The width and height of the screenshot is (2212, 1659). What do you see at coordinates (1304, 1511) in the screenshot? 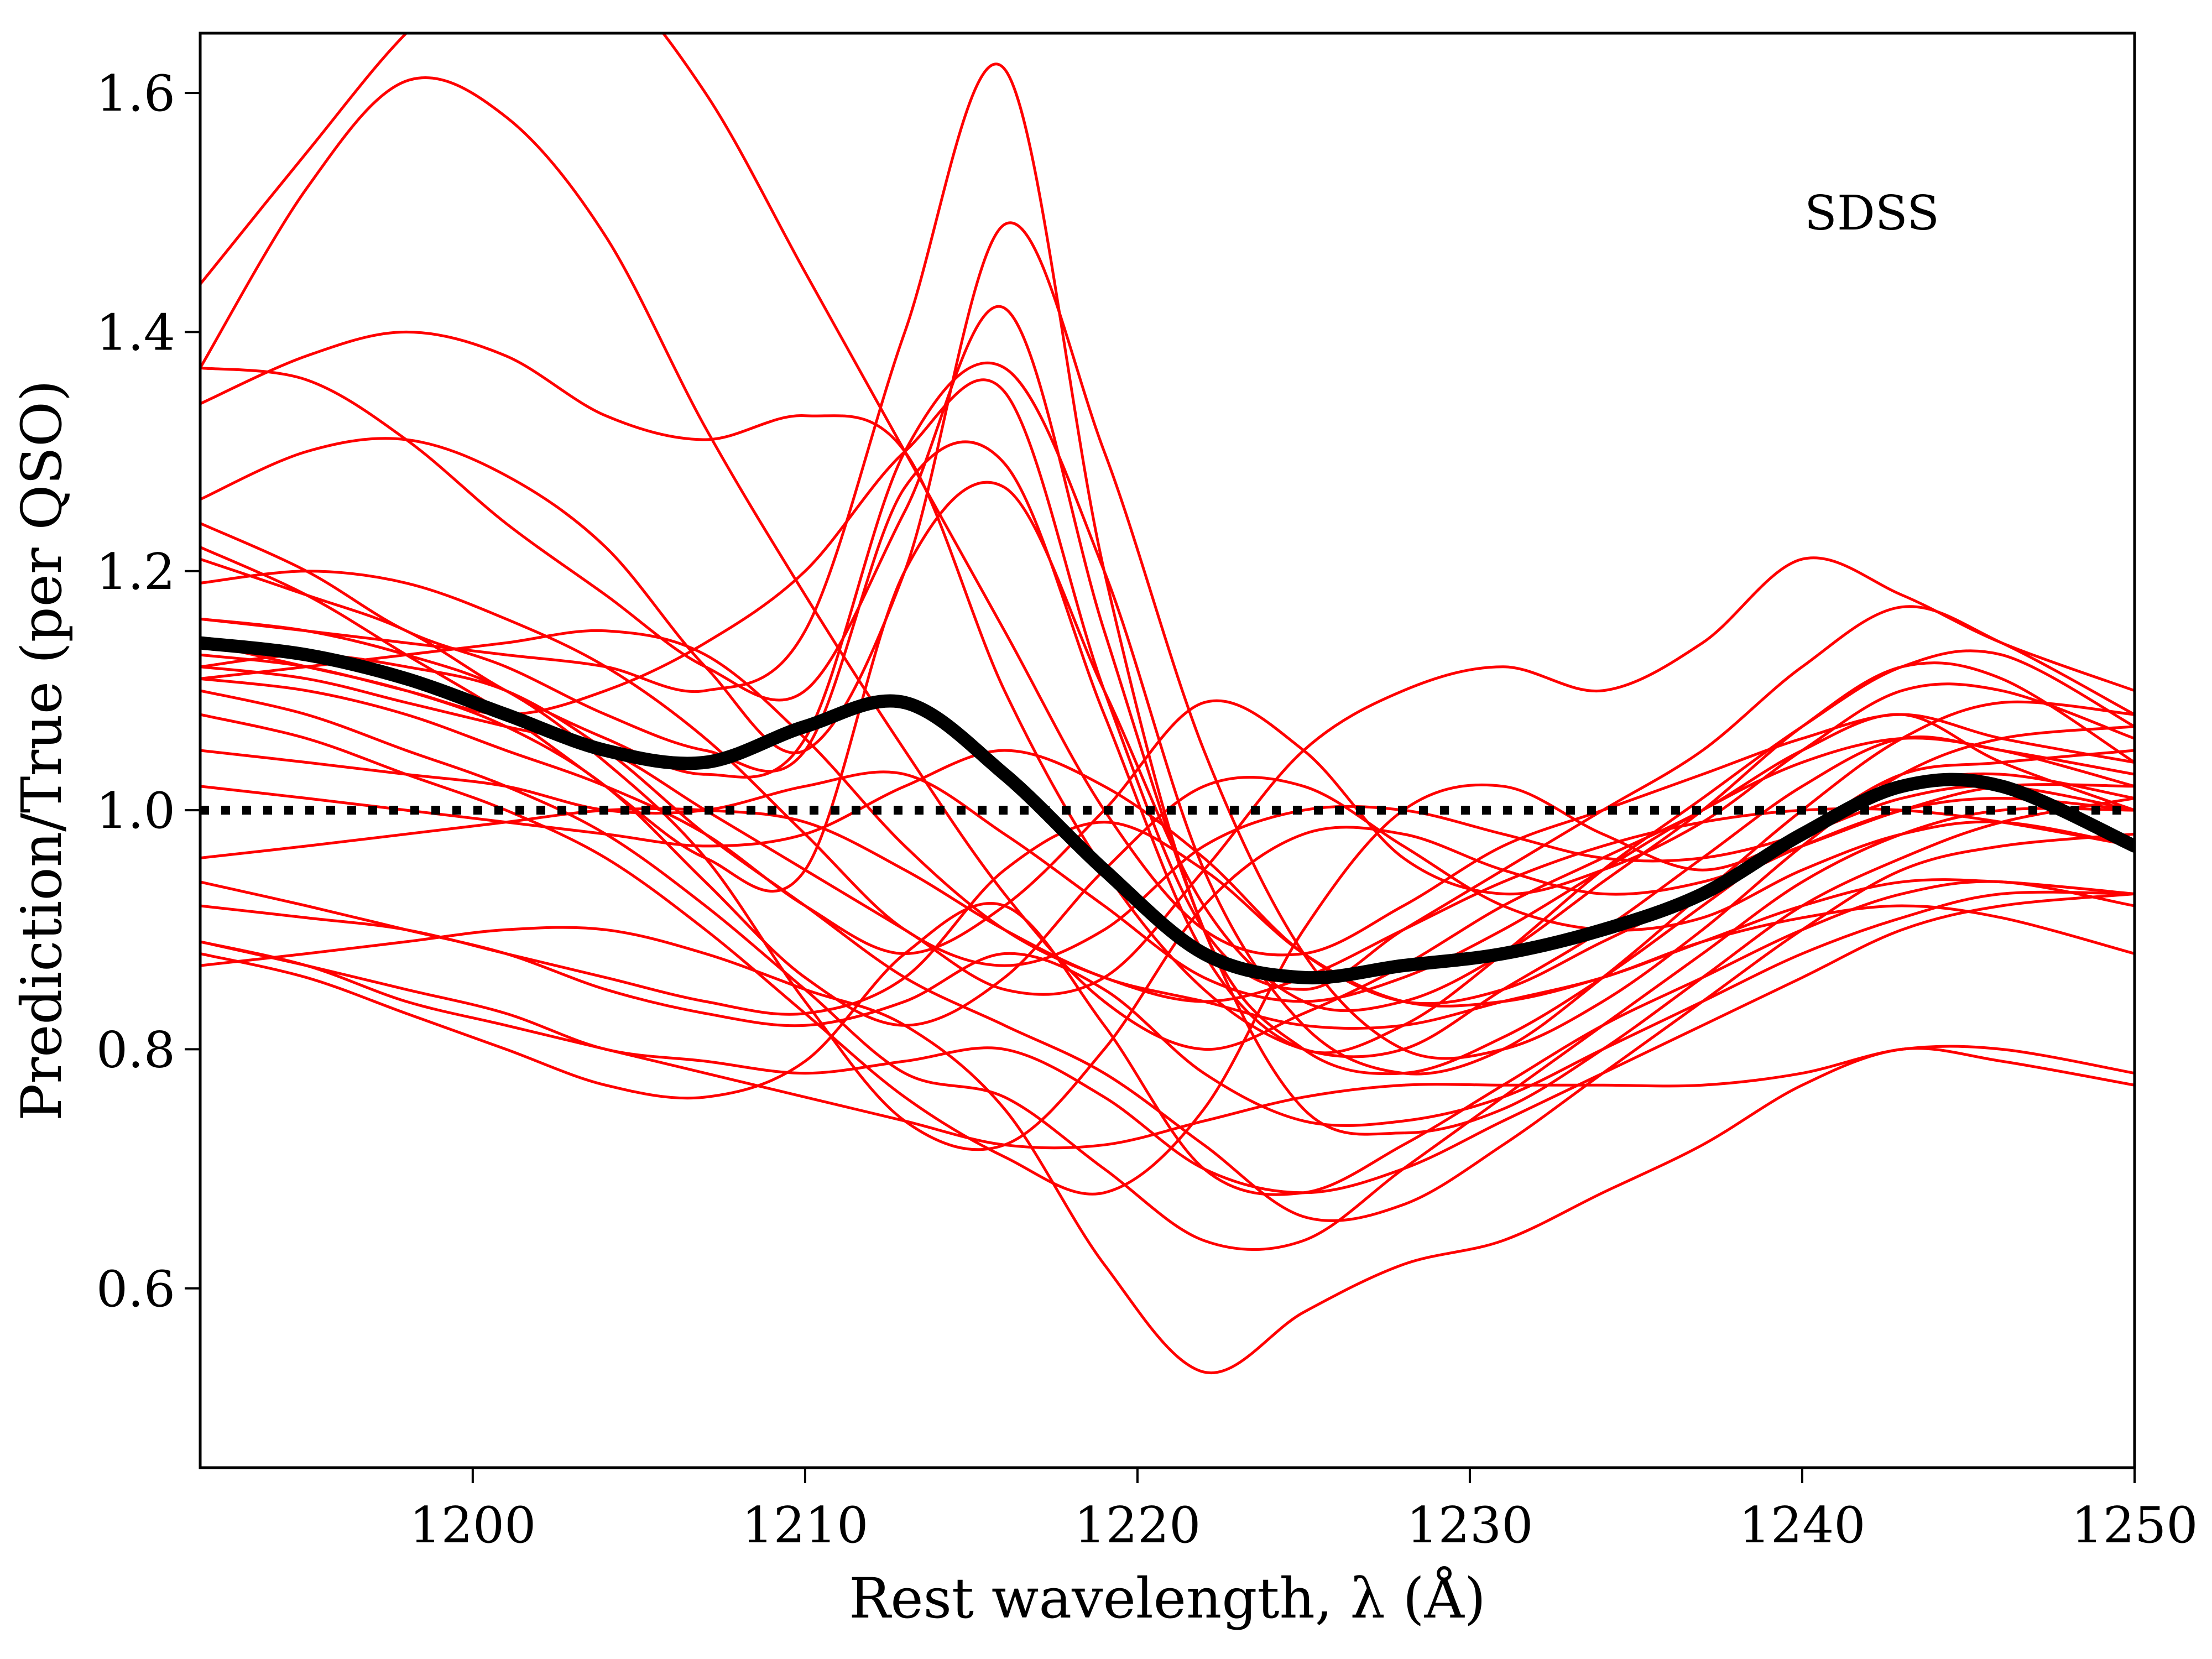
I see `x-axis: 1200 1210 1220 1230 1240 1250` at bounding box center [1304, 1511].